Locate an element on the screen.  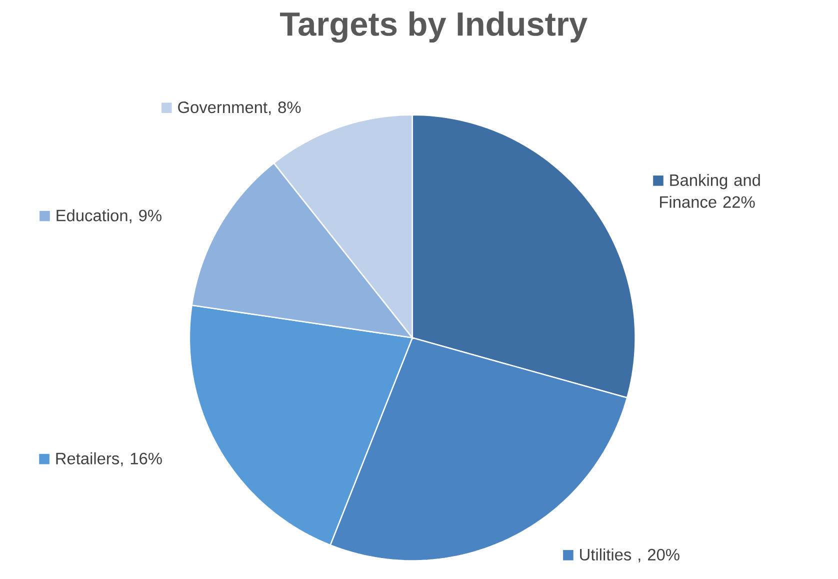
legend-label: Utilities , 20% is located at coordinates (630, 555).